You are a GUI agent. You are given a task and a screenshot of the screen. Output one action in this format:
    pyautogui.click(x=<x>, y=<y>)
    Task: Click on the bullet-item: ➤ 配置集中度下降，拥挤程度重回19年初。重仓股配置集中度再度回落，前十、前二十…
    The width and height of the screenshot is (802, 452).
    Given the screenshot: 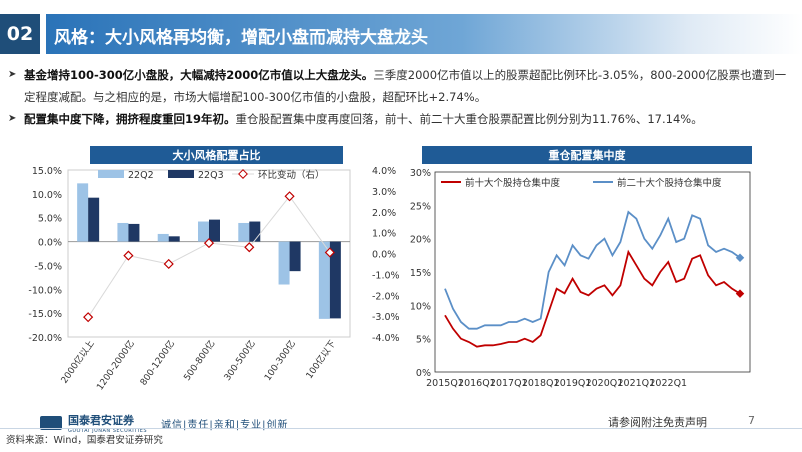 What is the action you would take?
    pyautogui.click(x=401, y=119)
    